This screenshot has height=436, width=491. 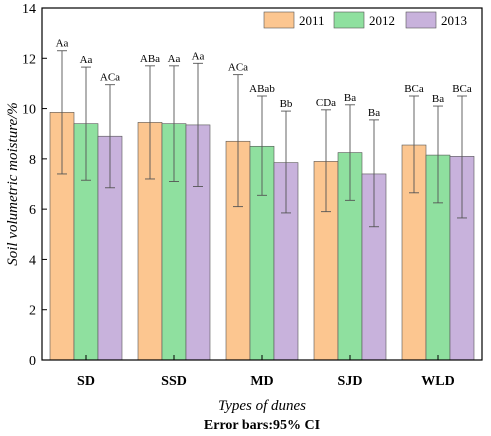 What do you see at coordinates (86, 381) in the screenshot?
I see `x-tick-label: SD` at bounding box center [86, 381].